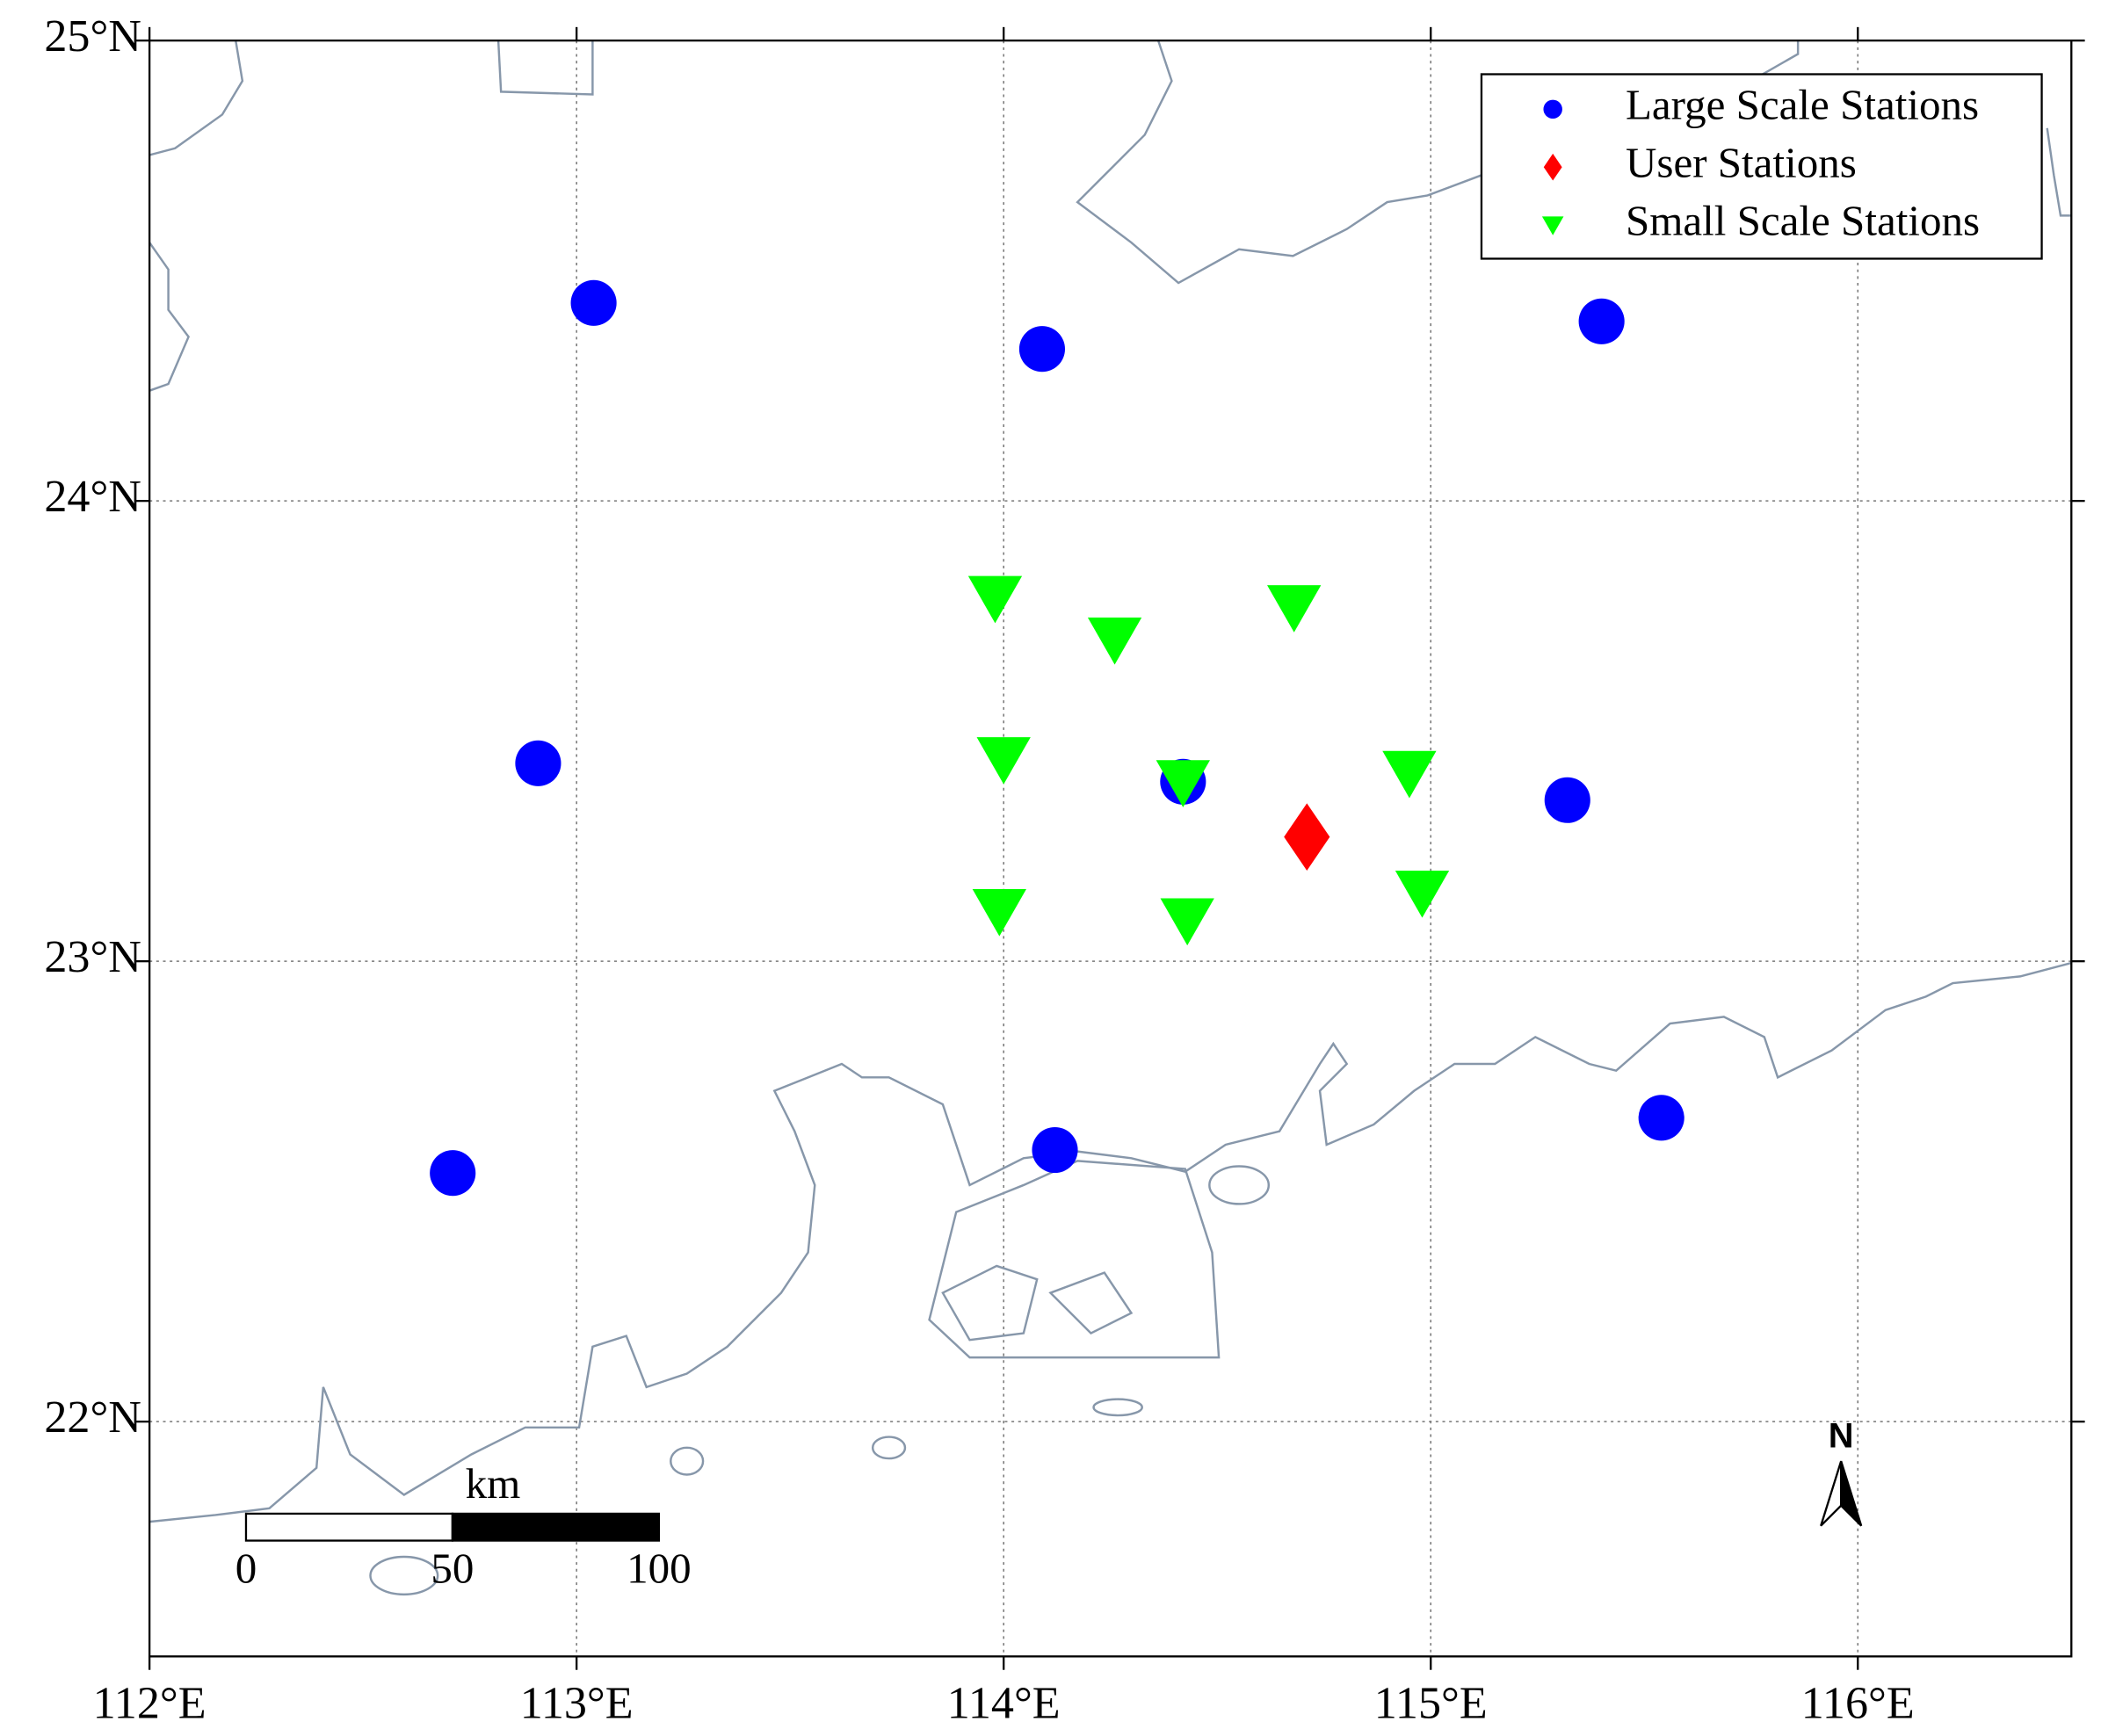 This screenshot has height=1736, width=2101. Describe the element at coordinates (1431, 1704) in the screenshot. I see `x-tick-label: 115°E` at that location.